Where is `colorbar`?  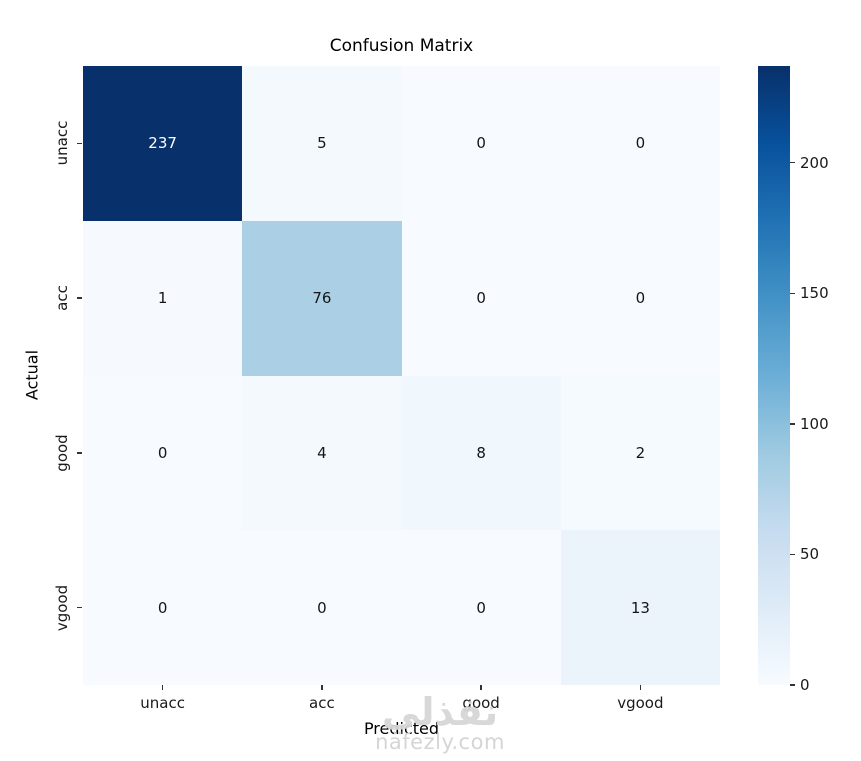 colorbar is located at coordinates (774, 375).